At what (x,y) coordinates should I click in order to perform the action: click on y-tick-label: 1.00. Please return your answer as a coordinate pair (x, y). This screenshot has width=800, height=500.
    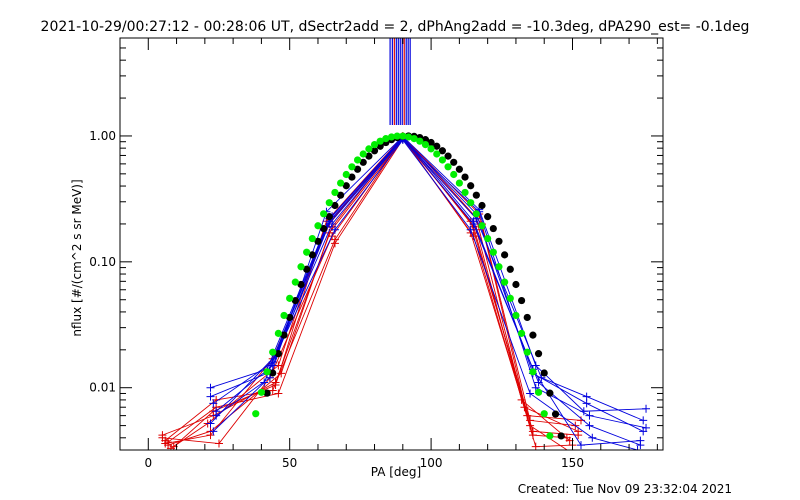
    Looking at the image, I should click on (102, 136).